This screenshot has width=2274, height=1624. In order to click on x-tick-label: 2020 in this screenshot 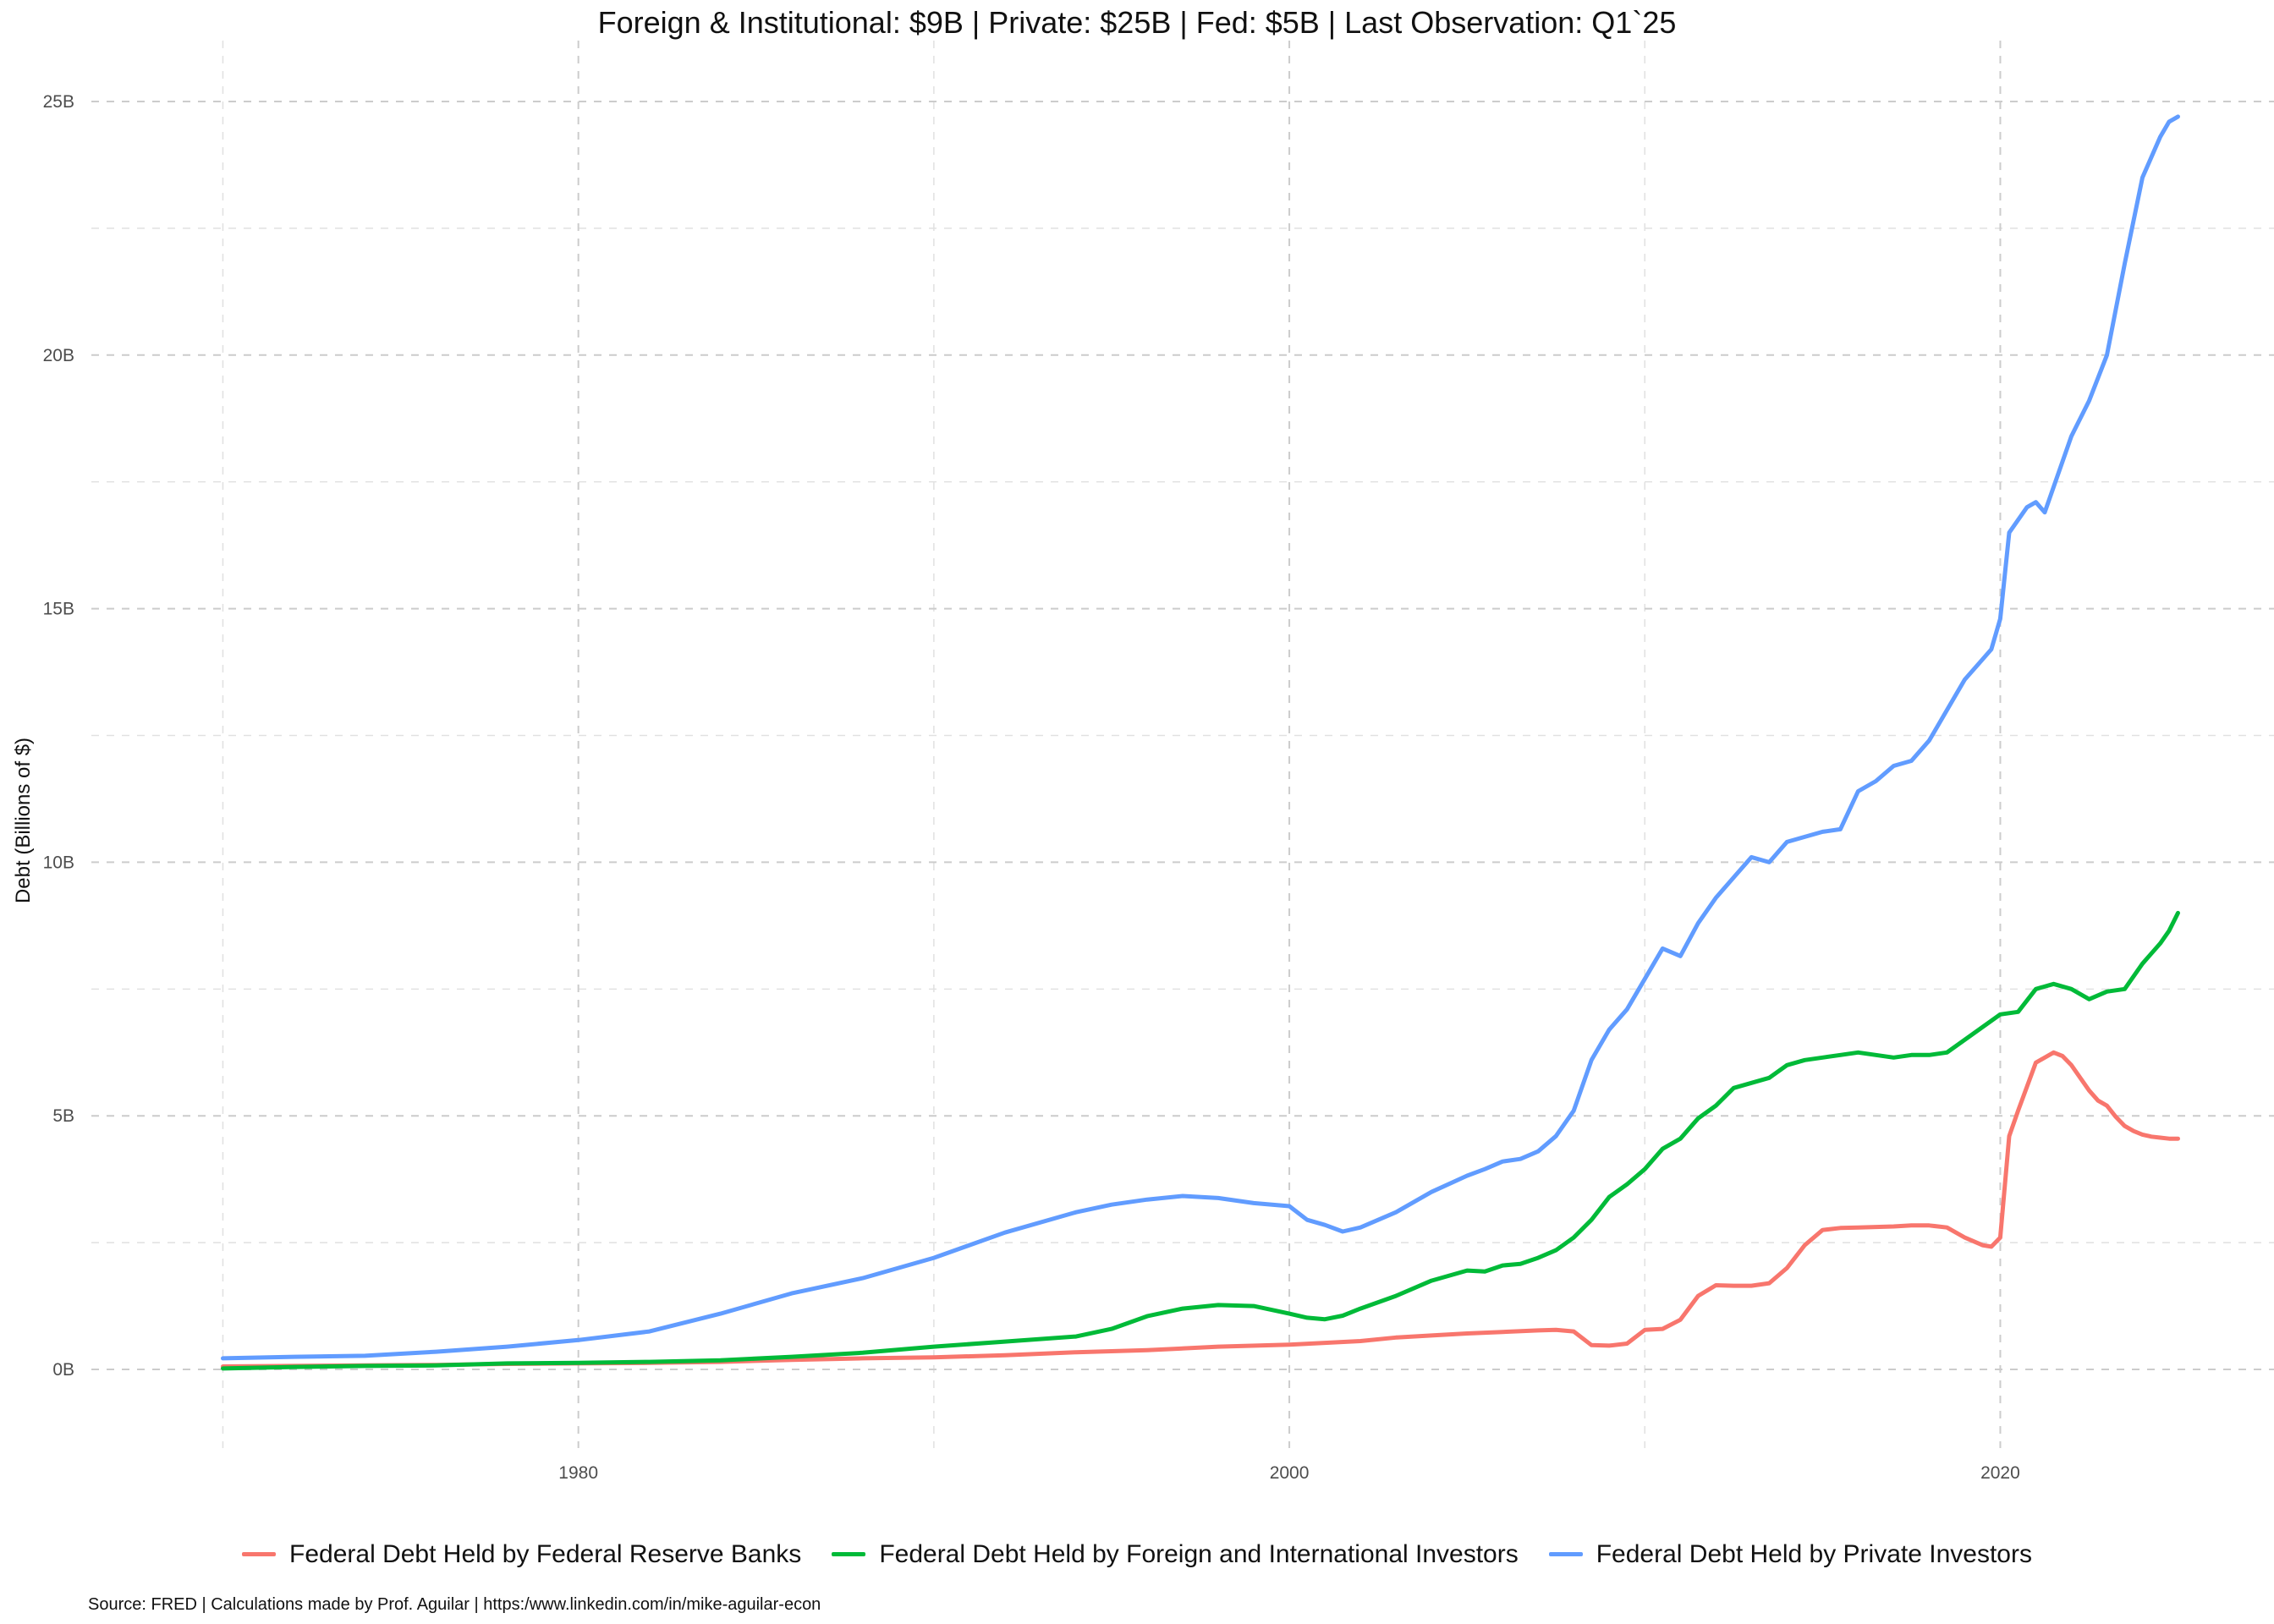, I will do `click(2000, 1473)`.